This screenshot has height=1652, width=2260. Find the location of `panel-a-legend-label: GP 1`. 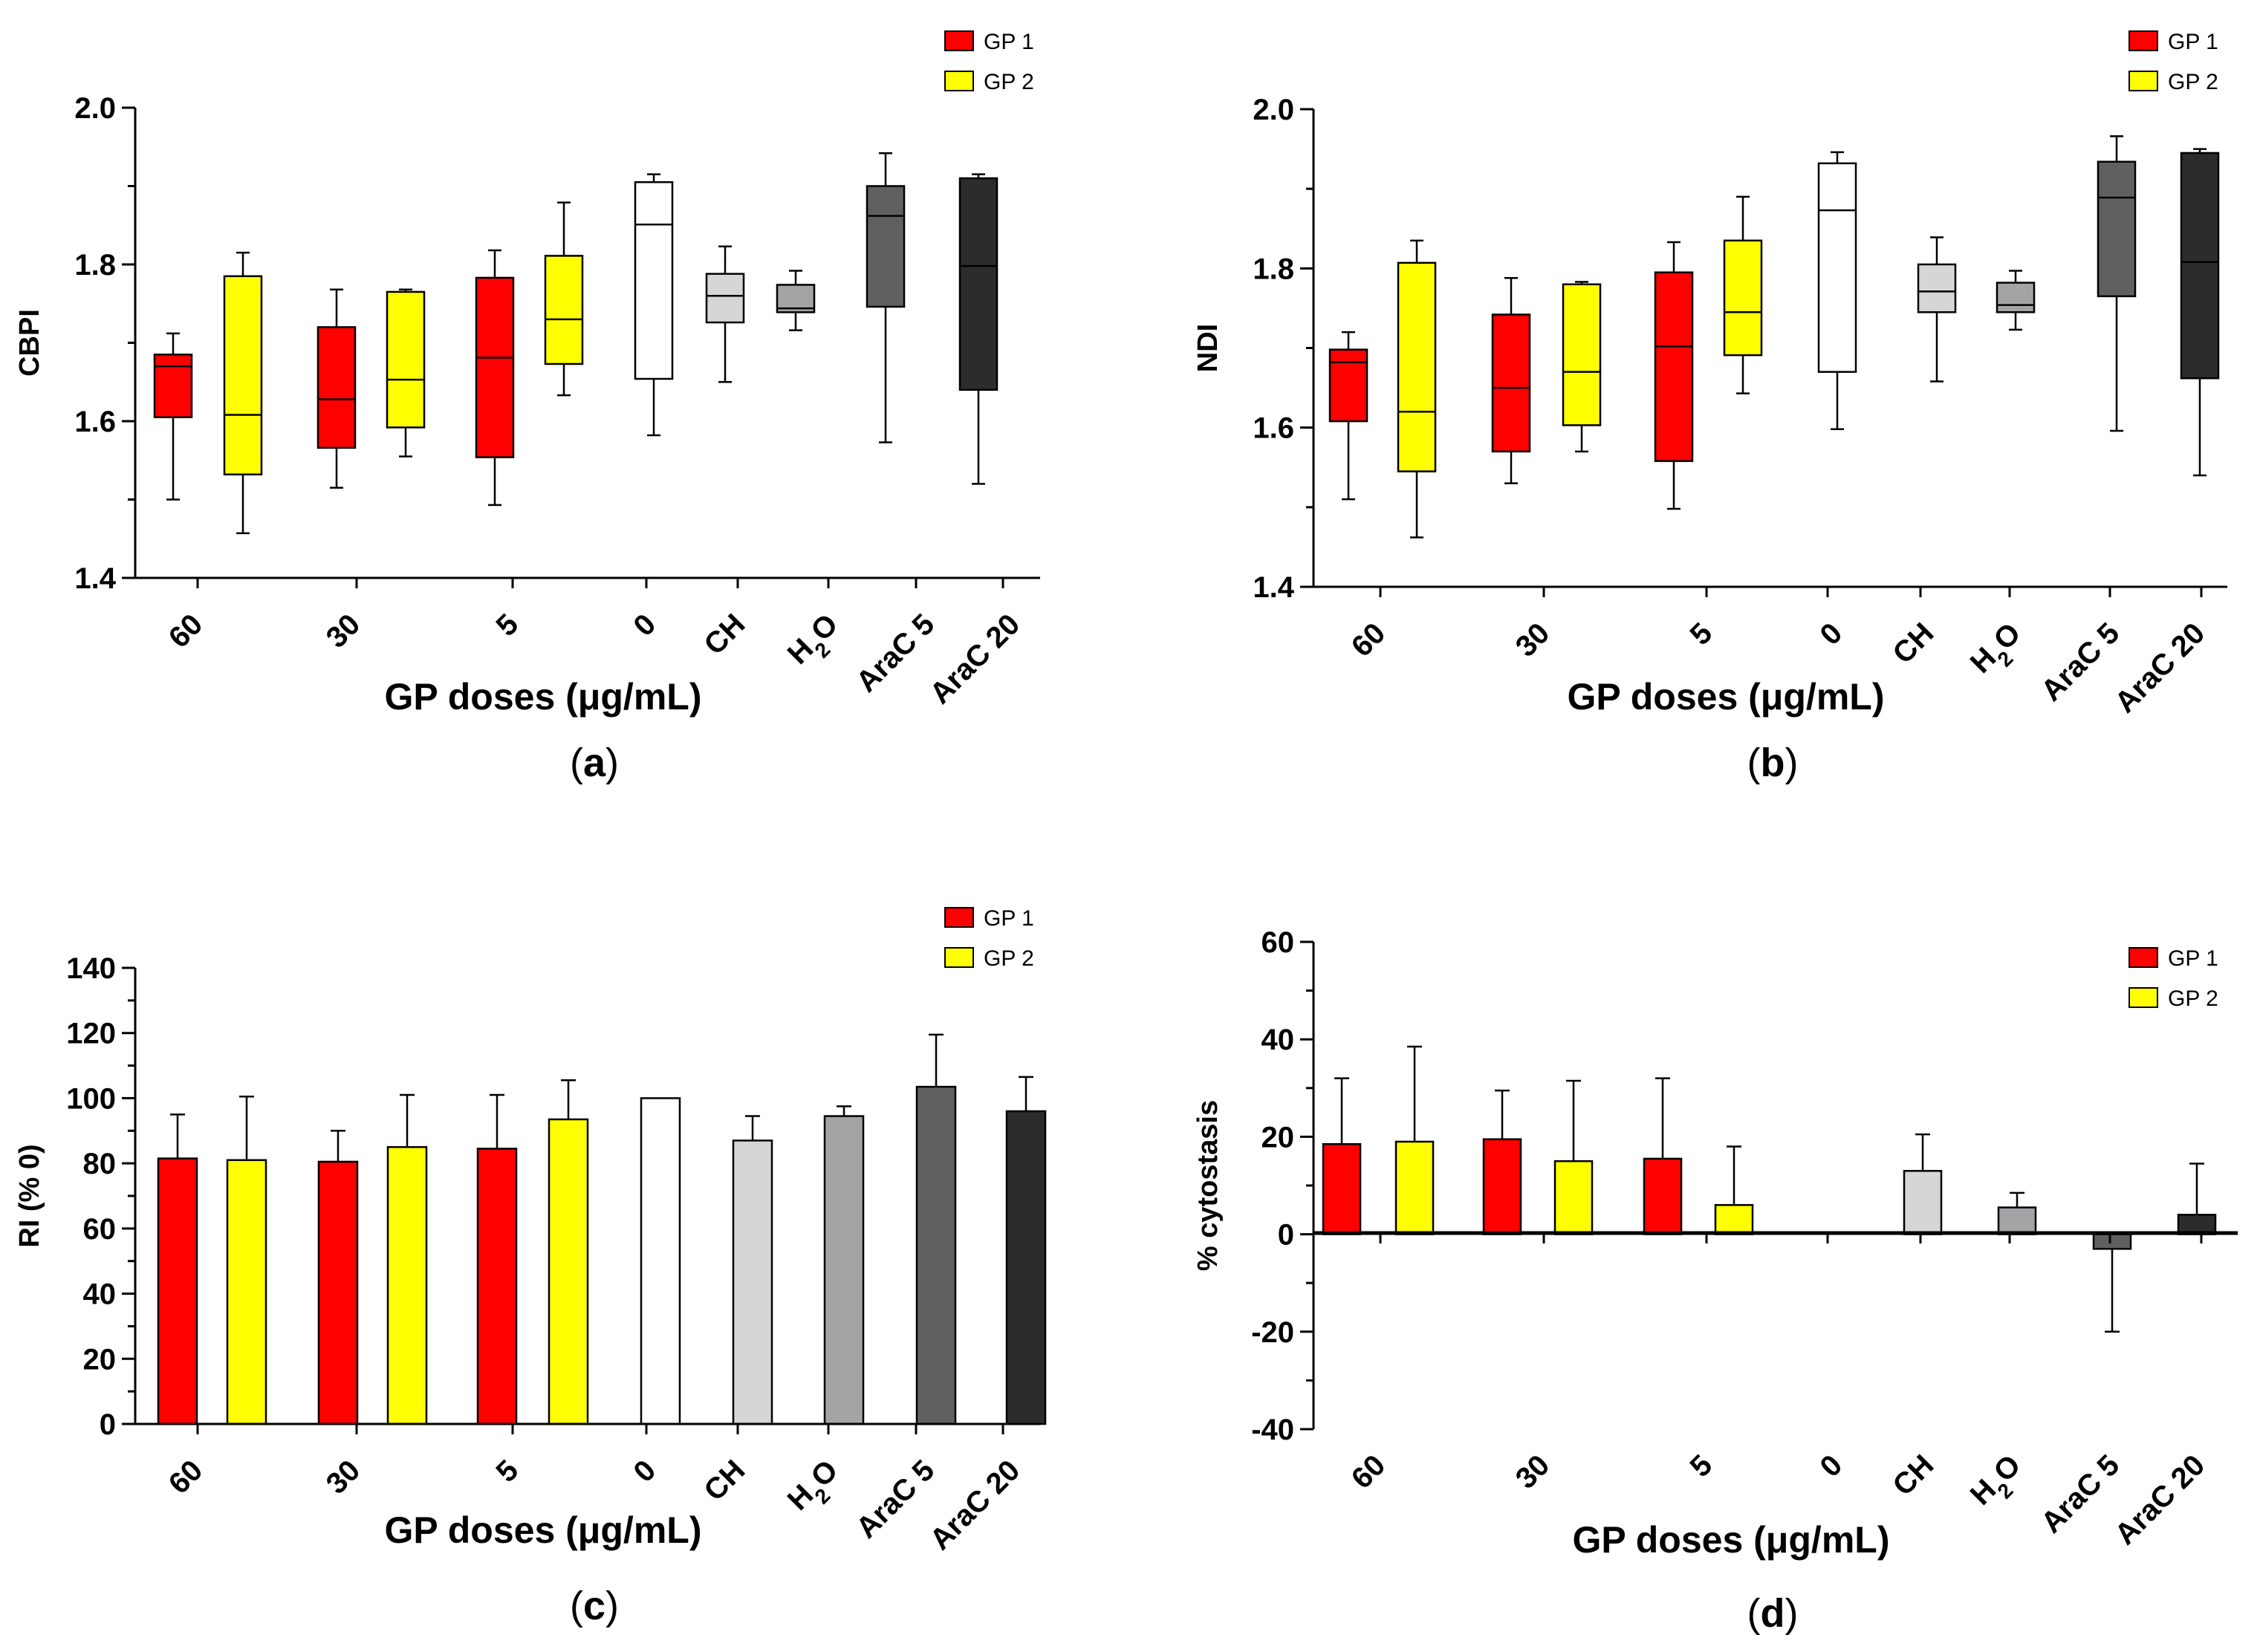

panel-a-legend-label: GP 1 is located at coordinates (1009, 42).